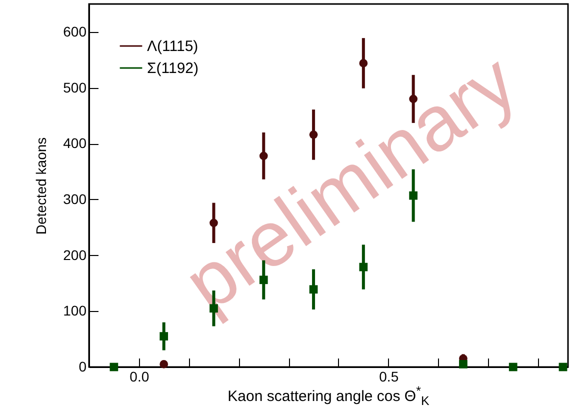 Image resolution: width=577 pixels, height=420 pixels. Describe the element at coordinates (389, 376) in the screenshot. I see `x-tick-label: 0.5` at that location.